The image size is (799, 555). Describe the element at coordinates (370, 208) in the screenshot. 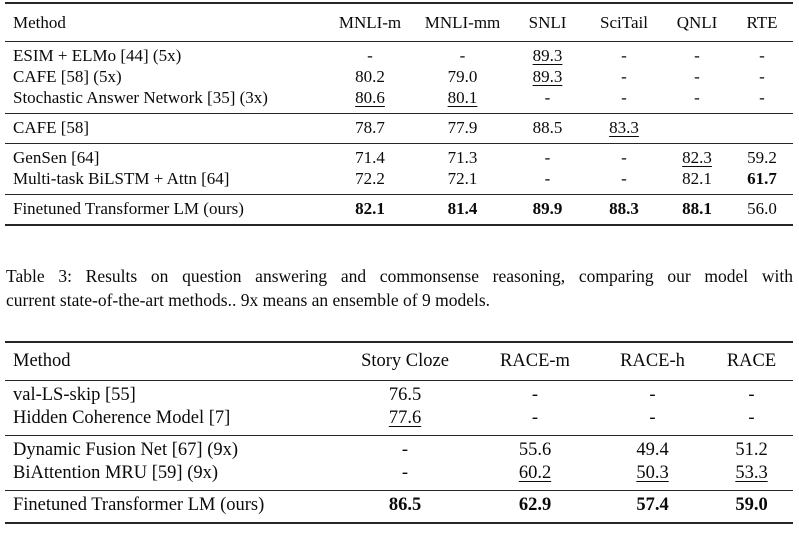

I see `best-value: 82.1` at that location.